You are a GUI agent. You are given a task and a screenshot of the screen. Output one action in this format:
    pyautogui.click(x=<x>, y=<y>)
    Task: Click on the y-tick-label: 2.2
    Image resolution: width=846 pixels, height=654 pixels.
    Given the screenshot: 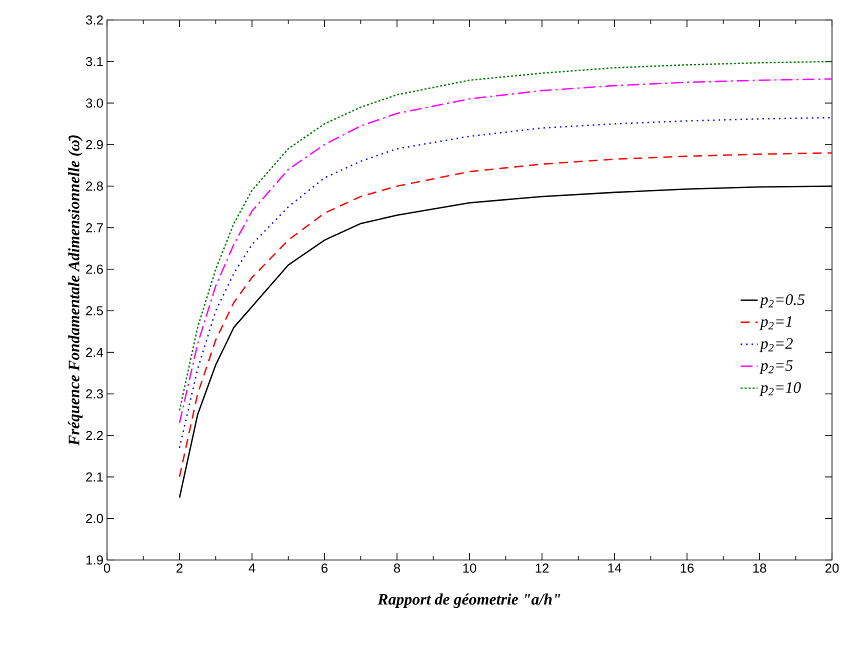 What is the action you would take?
    pyautogui.click(x=94, y=435)
    